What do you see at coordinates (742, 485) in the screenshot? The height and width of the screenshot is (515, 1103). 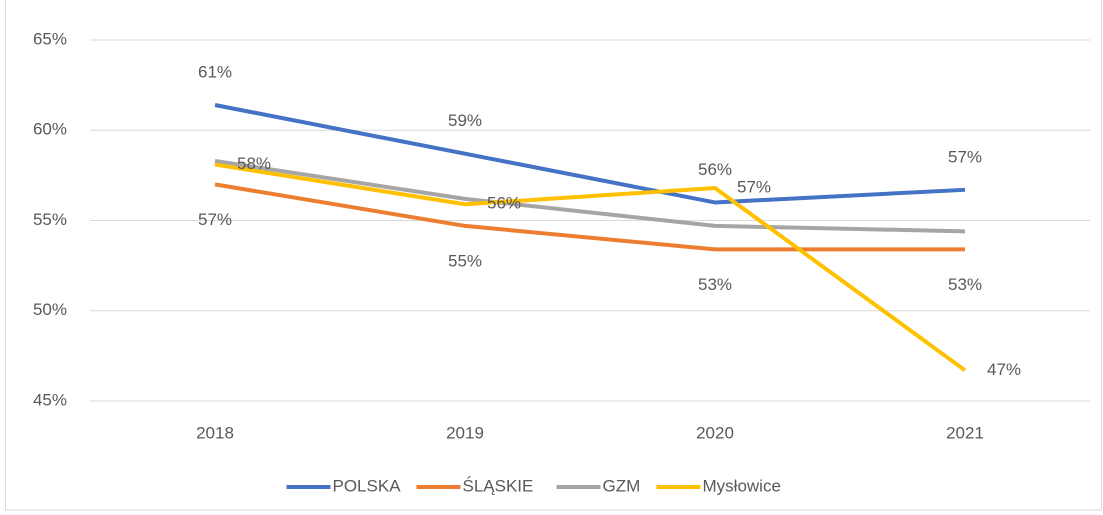 I see `legend-label: Mysłowice` at bounding box center [742, 485].